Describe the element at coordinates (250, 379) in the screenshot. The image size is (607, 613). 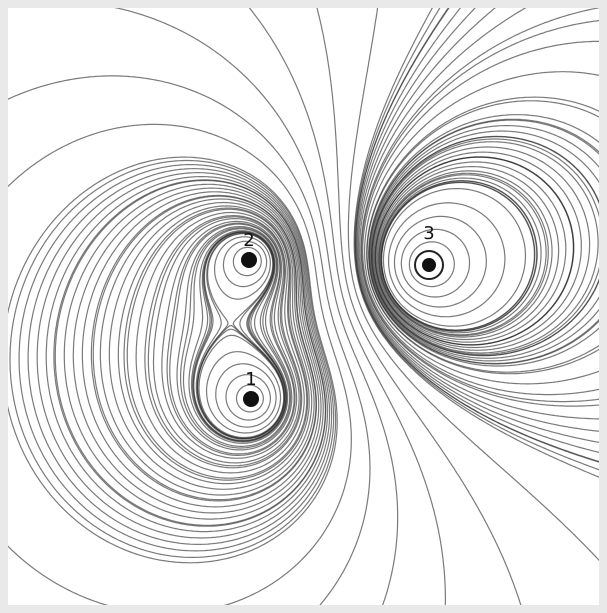
I see `wire-label: 1` at that location.